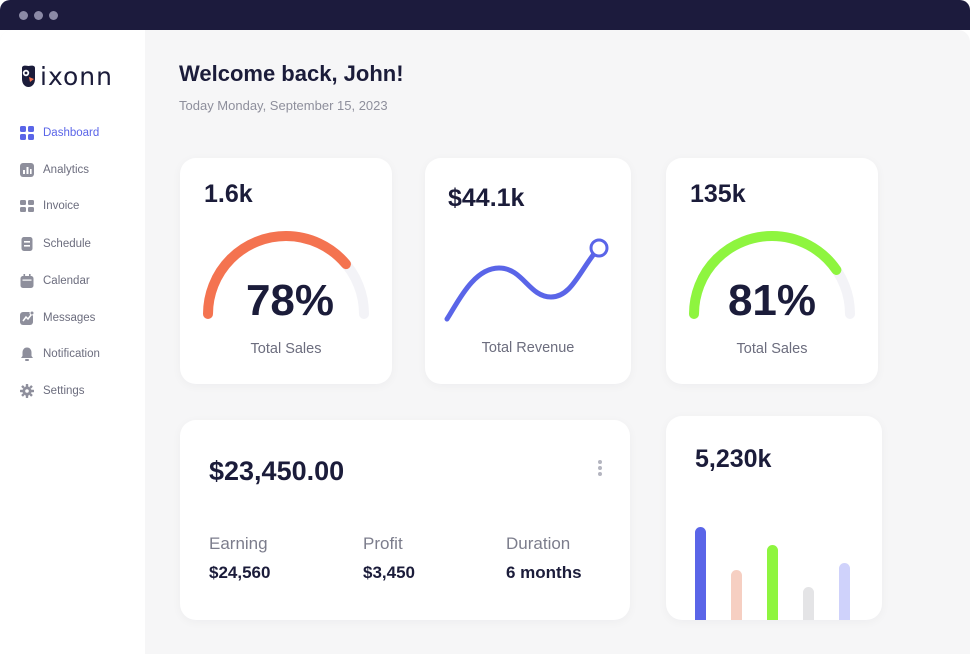 The width and height of the screenshot is (970, 654). What do you see at coordinates (283, 105) in the screenshot?
I see `page-date: Today Monday, September 15, 2023` at bounding box center [283, 105].